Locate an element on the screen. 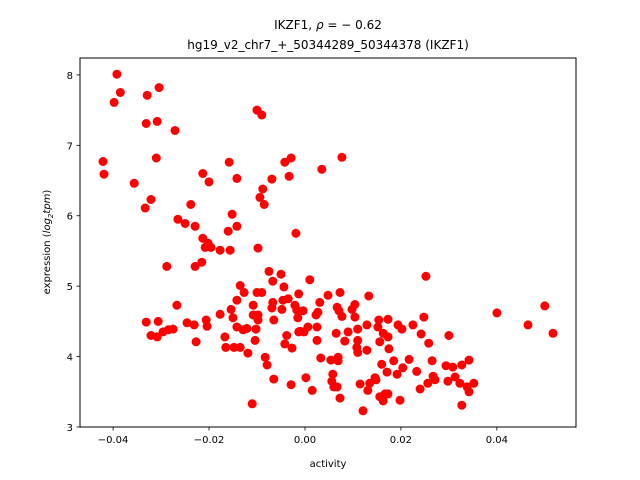 This screenshot has height=480, width=640. y-tick-label: 8 is located at coordinates (70, 76).